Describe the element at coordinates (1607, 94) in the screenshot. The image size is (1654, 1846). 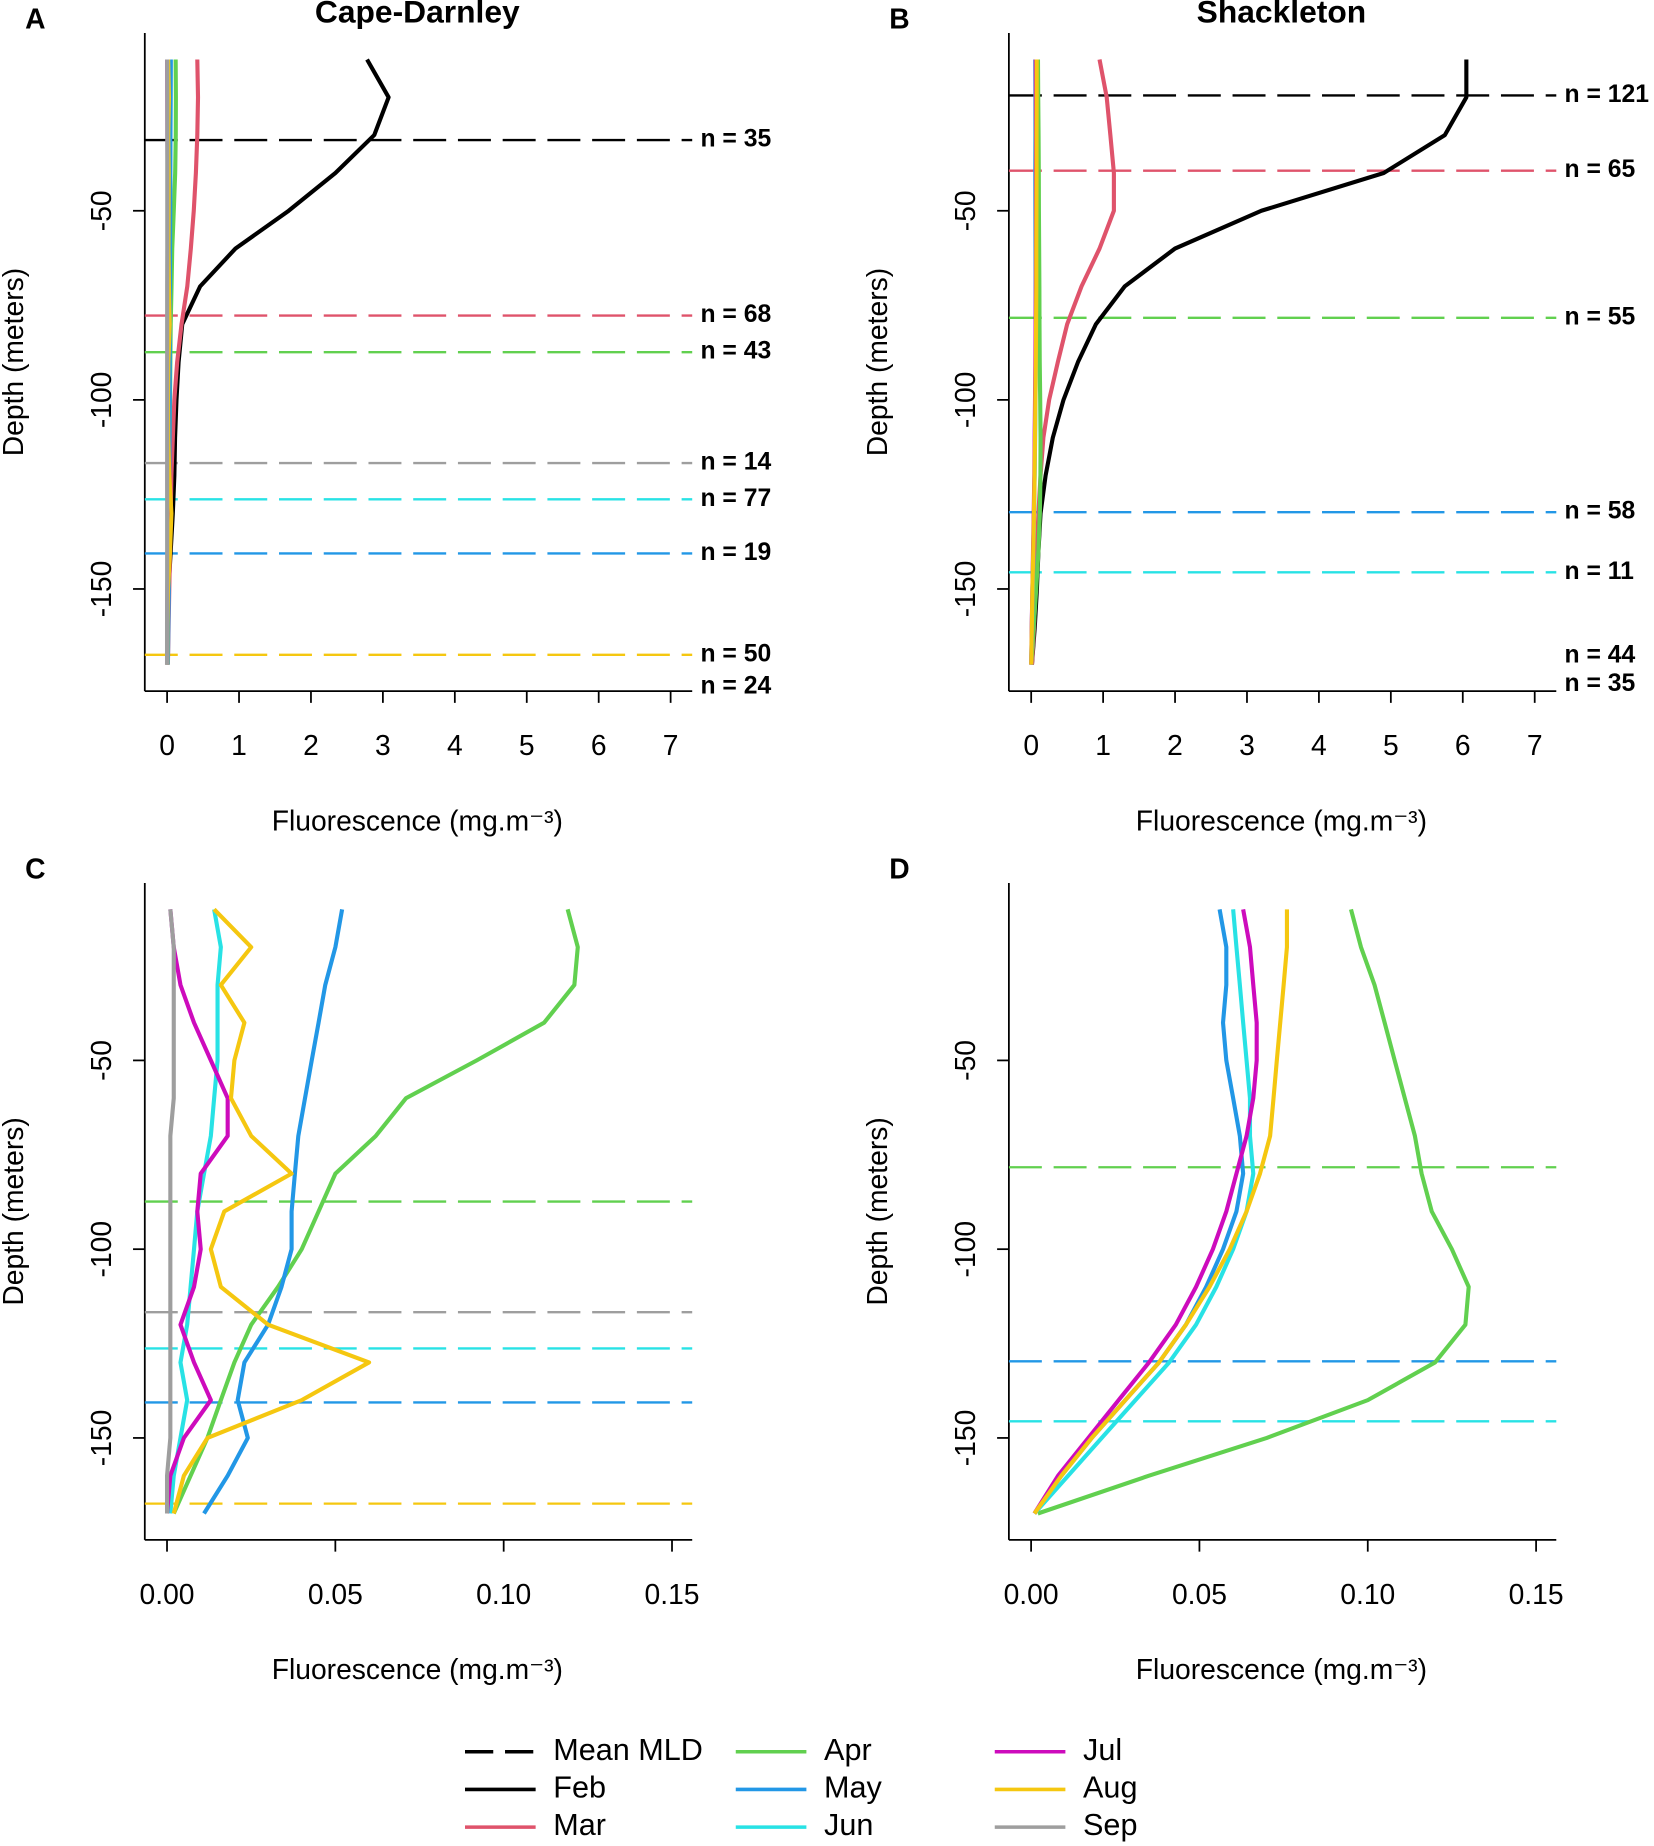
I see `mld-label: n = 121` at that location.